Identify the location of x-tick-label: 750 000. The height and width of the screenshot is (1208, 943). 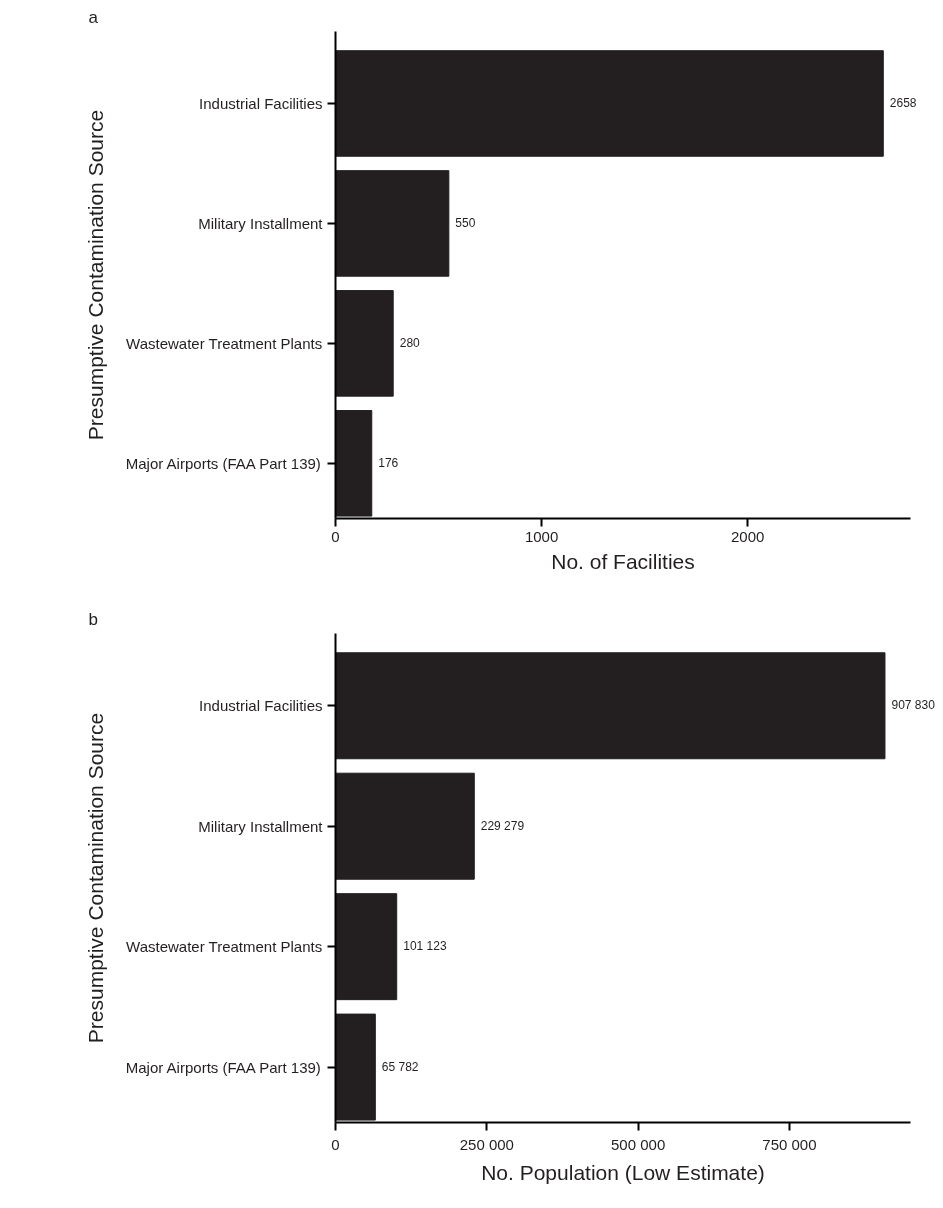
(789, 1144).